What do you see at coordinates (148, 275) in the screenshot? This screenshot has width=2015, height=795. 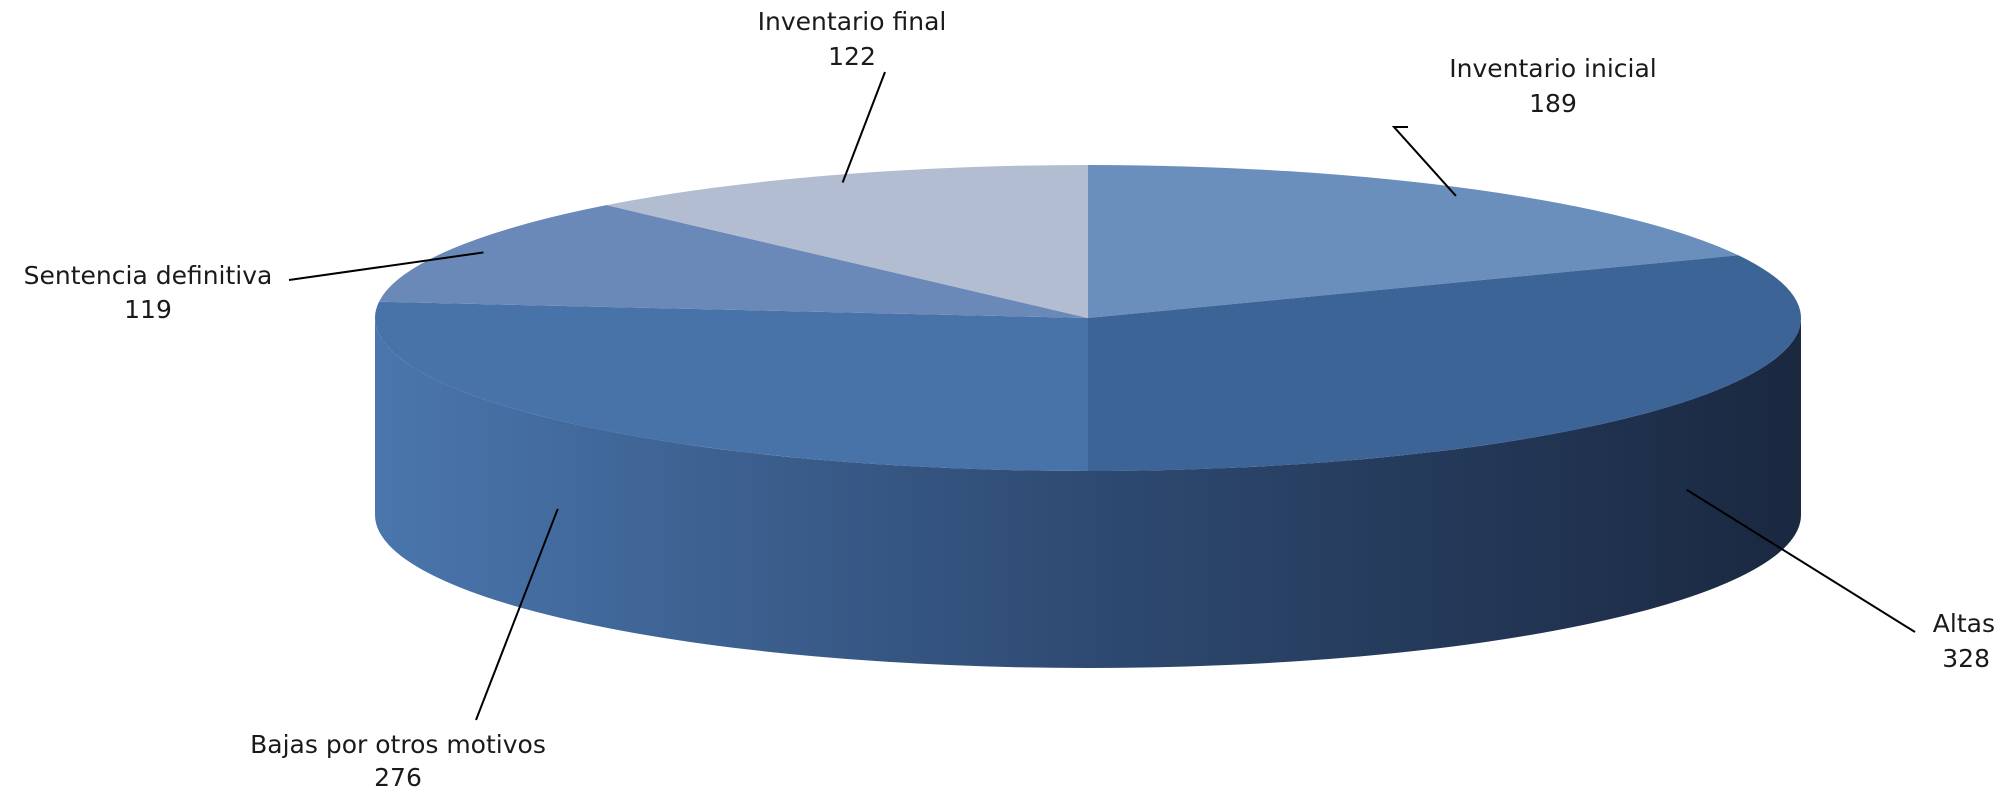 I see `label-name-sentencia-definitiva: Sentencia definitiva` at bounding box center [148, 275].